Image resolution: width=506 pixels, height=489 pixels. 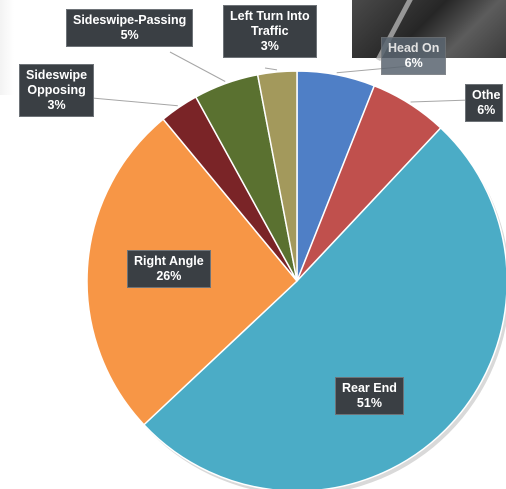 I want to click on data-label-text: Left Turn Into, so click(x=270, y=16).